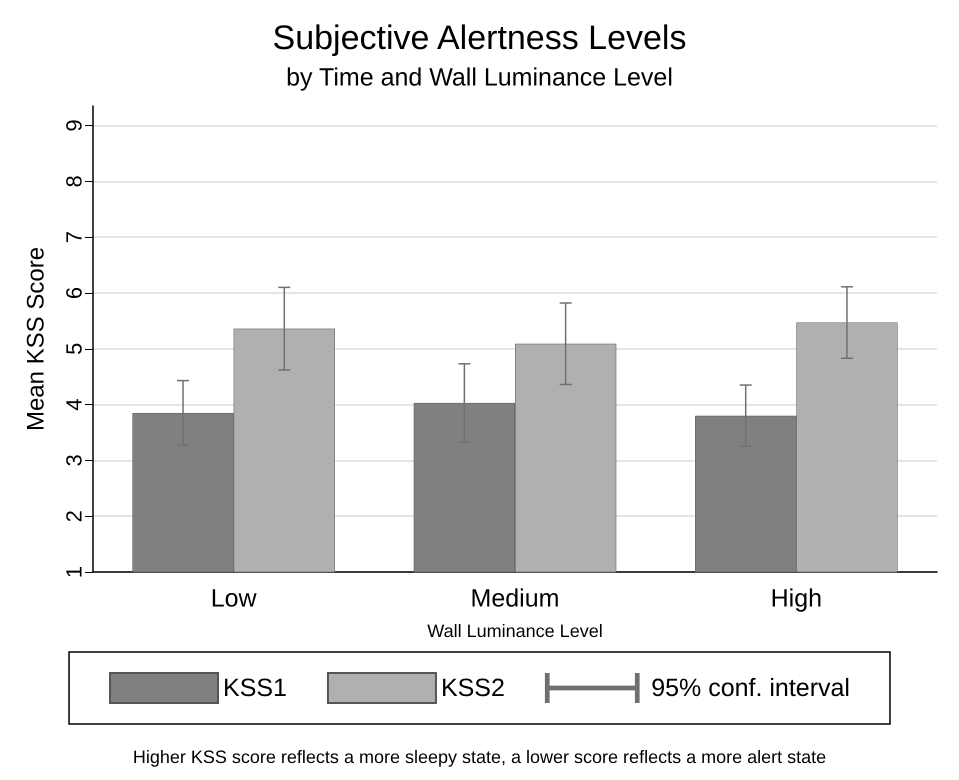 The height and width of the screenshot is (780, 959). What do you see at coordinates (796, 598) in the screenshot?
I see `x-tick-label: High` at bounding box center [796, 598].